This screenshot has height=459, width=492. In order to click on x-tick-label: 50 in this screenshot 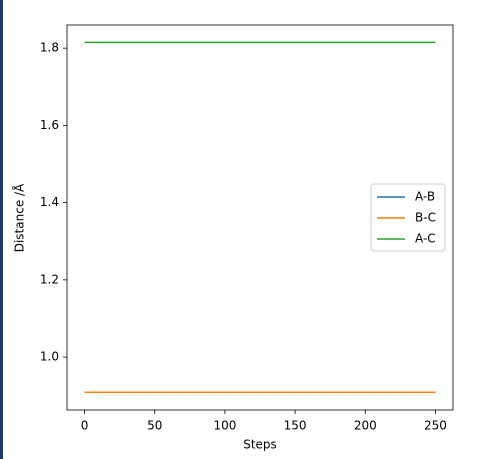, I will do `click(154, 426)`.